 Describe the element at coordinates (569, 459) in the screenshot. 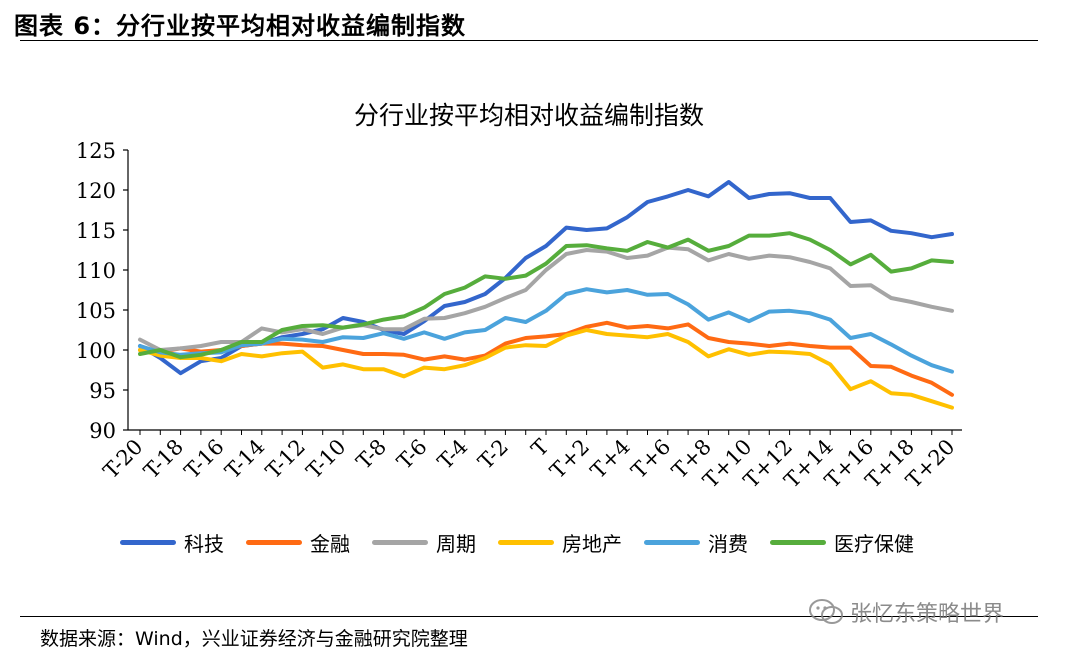

I see `x-tick-label: T+2` at that location.